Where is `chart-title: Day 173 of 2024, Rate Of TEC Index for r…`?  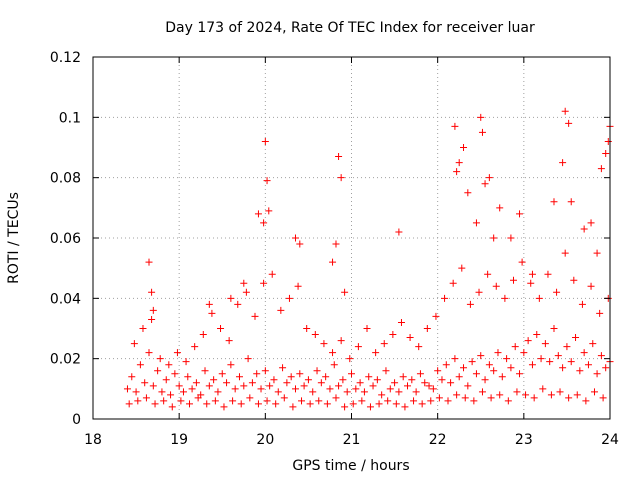 chart-title: Day 173 of 2024, Rate Of TEC Index for r… is located at coordinates (350, 28).